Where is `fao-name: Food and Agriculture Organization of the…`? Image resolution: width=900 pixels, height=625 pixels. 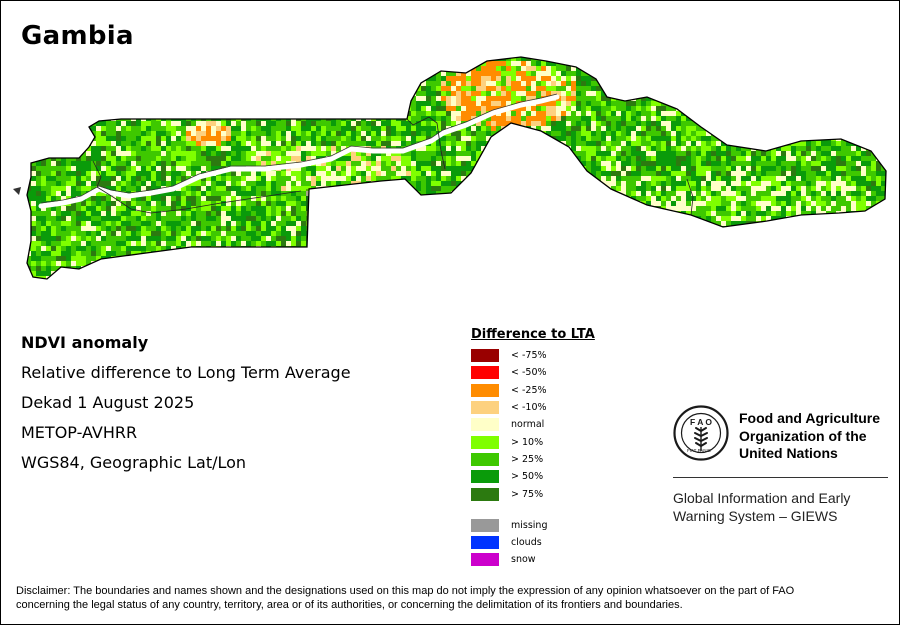 fao-name: Food and Agriculture Organization of the… is located at coordinates (814, 436).